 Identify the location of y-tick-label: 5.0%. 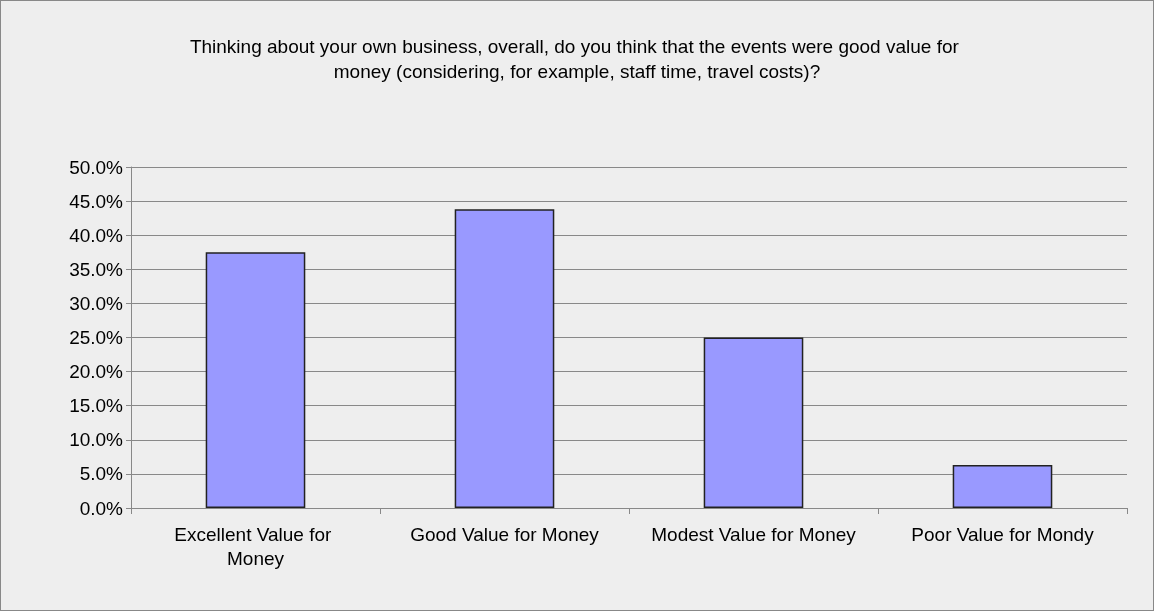
(101, 474).